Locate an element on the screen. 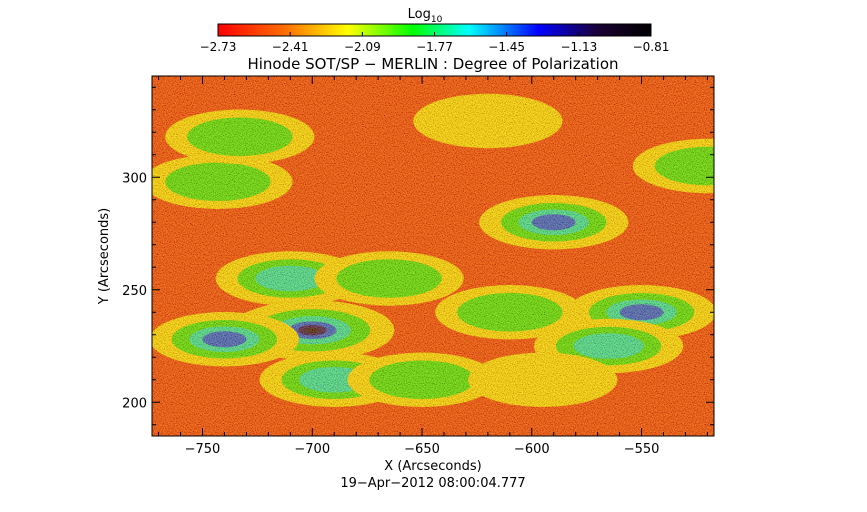  y-tick-label: 250 is located at coordinates (134, 291).